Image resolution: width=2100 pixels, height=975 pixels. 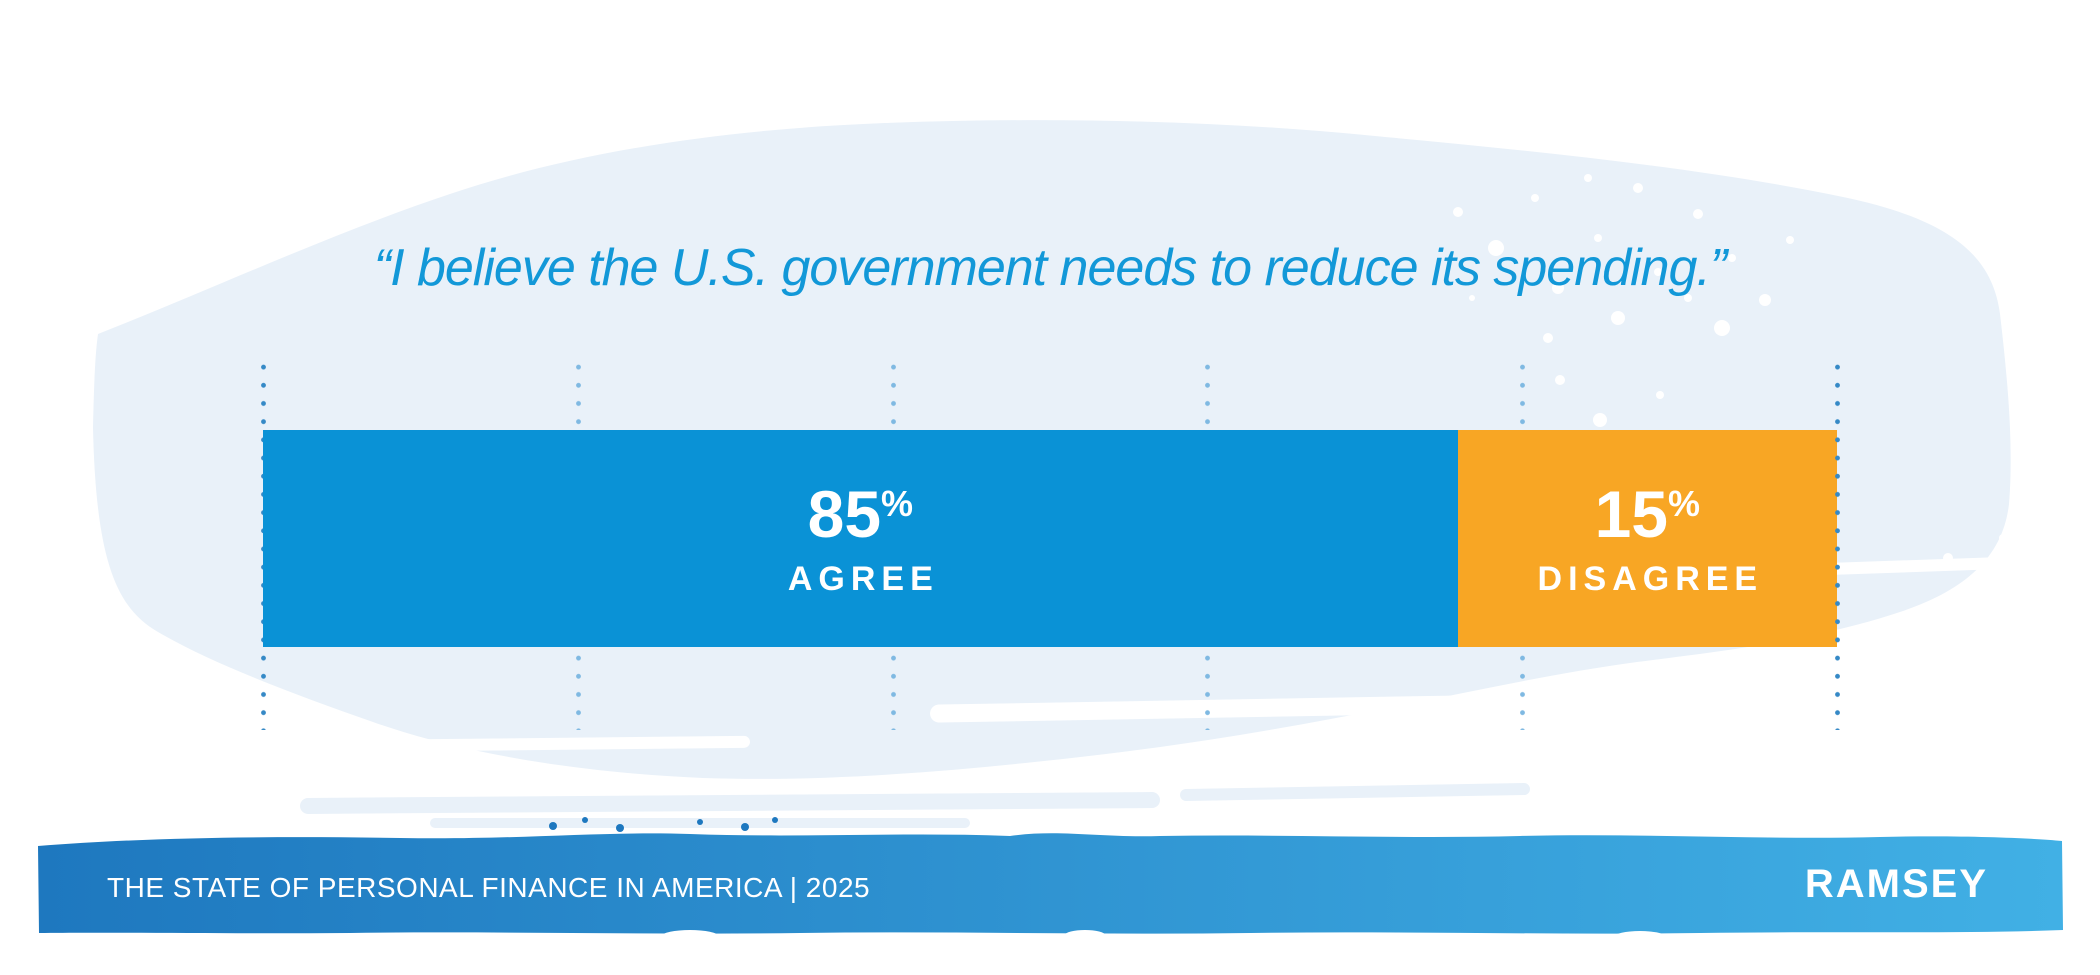 I want to click on bar-segment-agree: 85% AGREE, so click(x=860, y=538).